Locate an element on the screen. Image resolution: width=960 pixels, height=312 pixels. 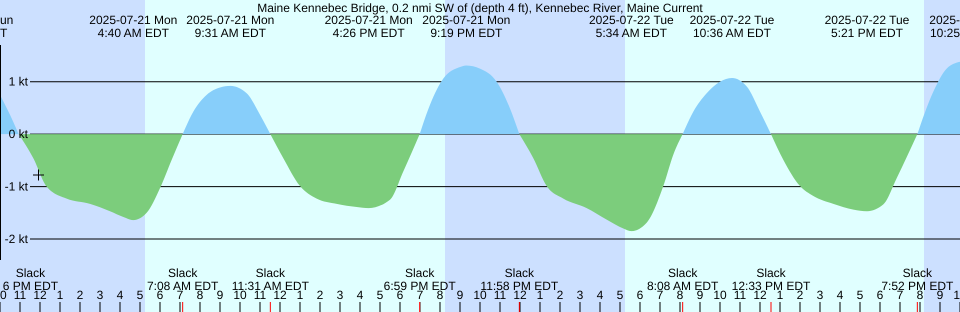
text: un T is located at coordinates (7, 26).